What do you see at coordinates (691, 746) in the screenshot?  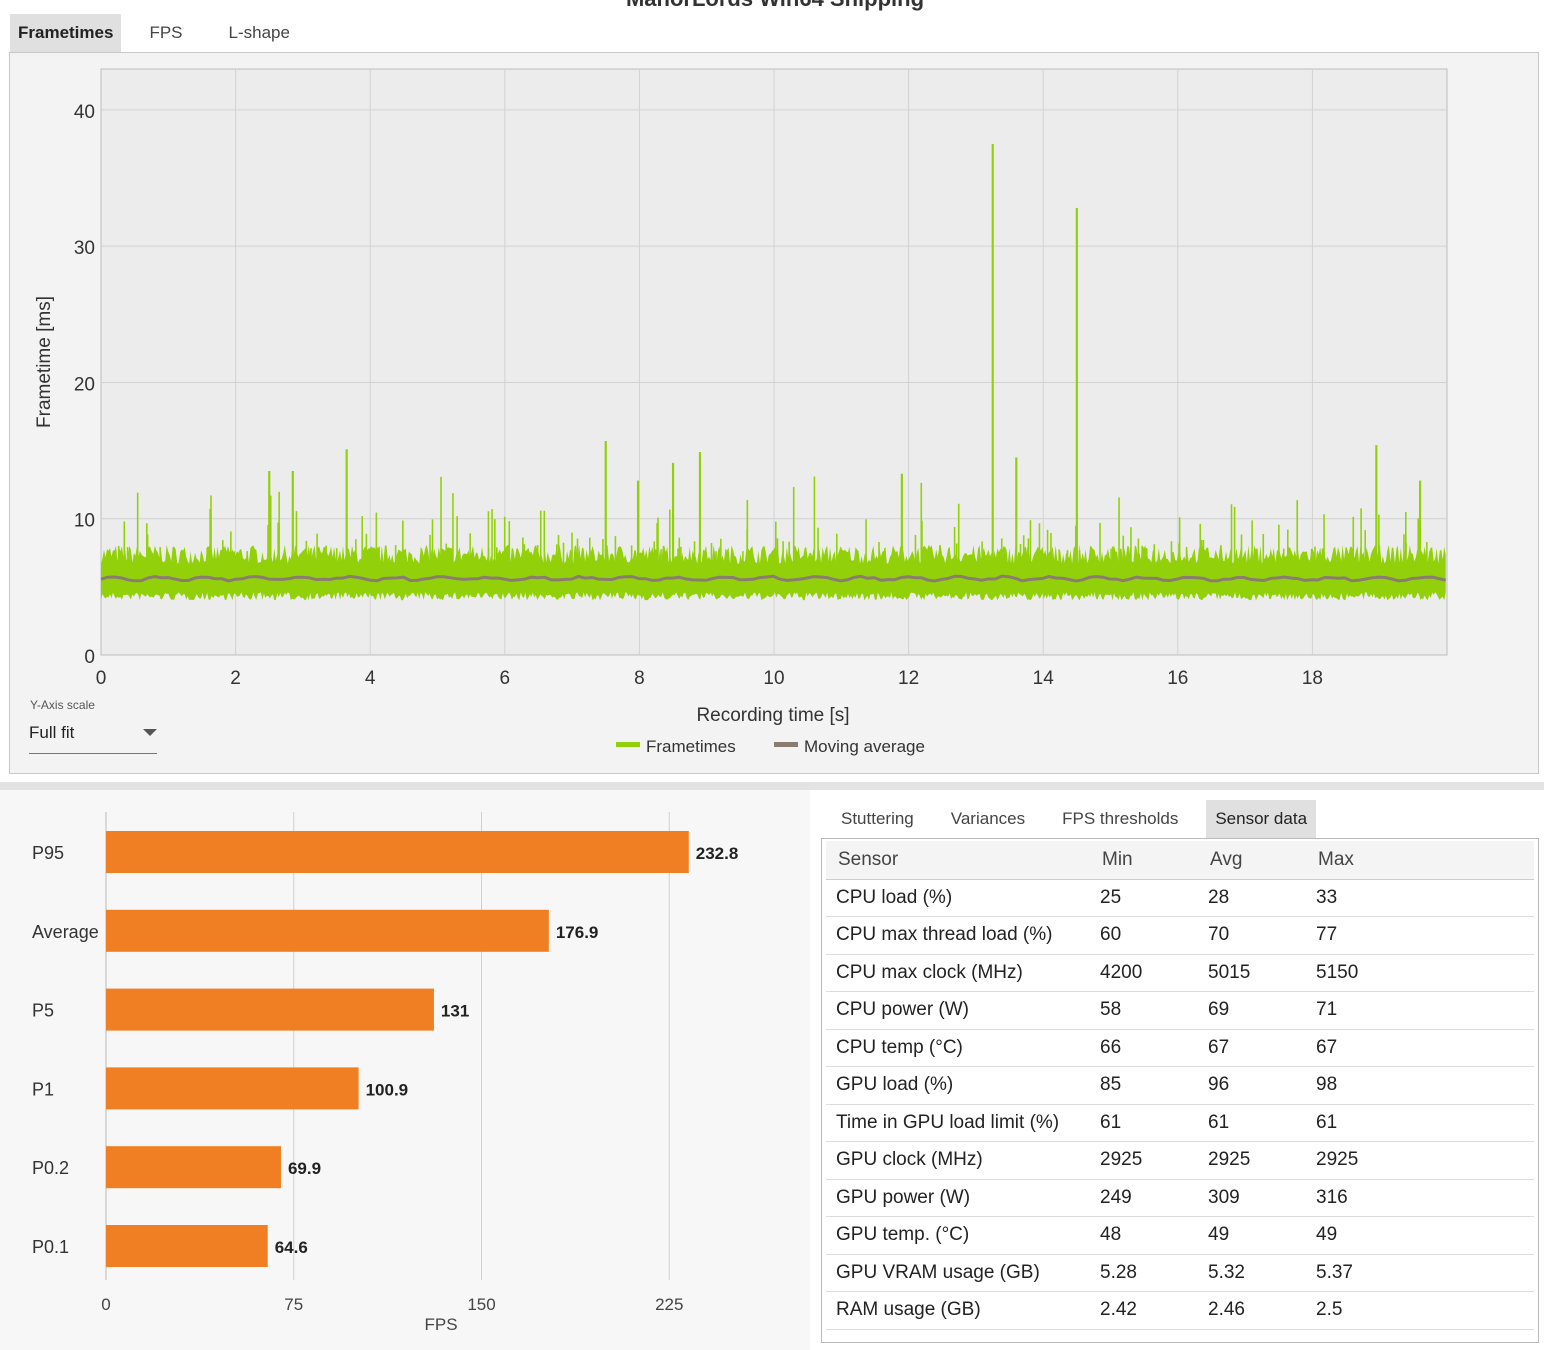 I see `legend-frametimes-label: Frametimes` at bounding box center [691, 746].